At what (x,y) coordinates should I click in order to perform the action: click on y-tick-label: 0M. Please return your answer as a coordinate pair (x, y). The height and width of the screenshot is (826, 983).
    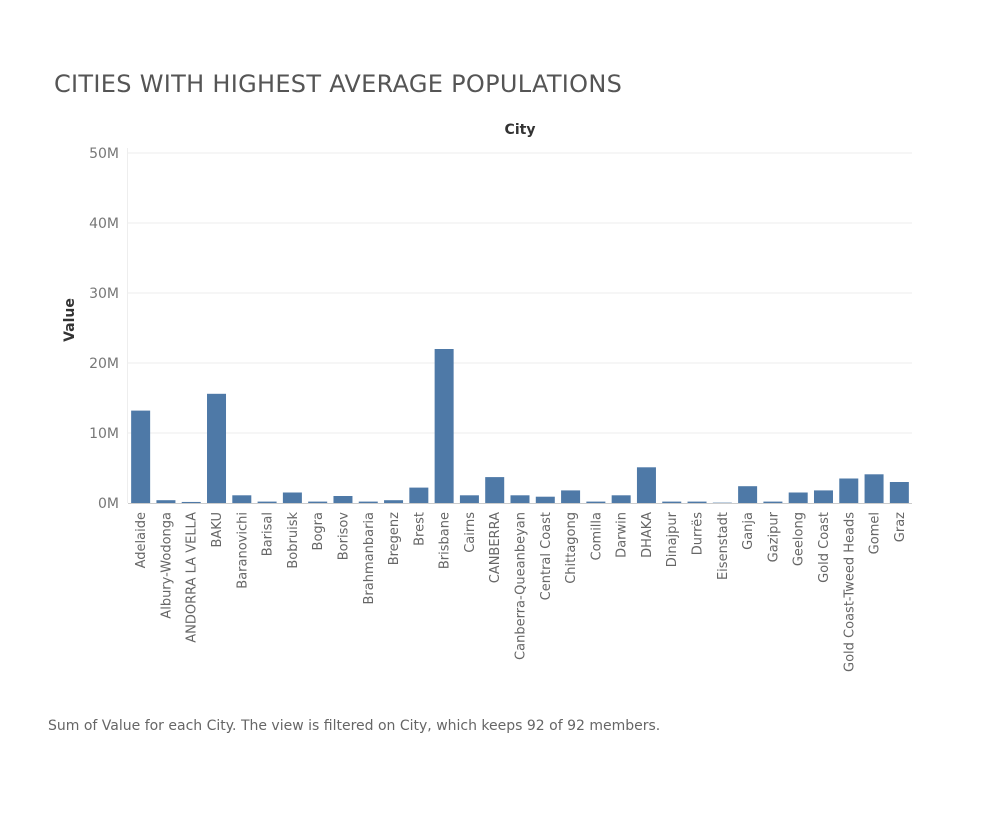
    Looking at the image, I should click on (108, 504).